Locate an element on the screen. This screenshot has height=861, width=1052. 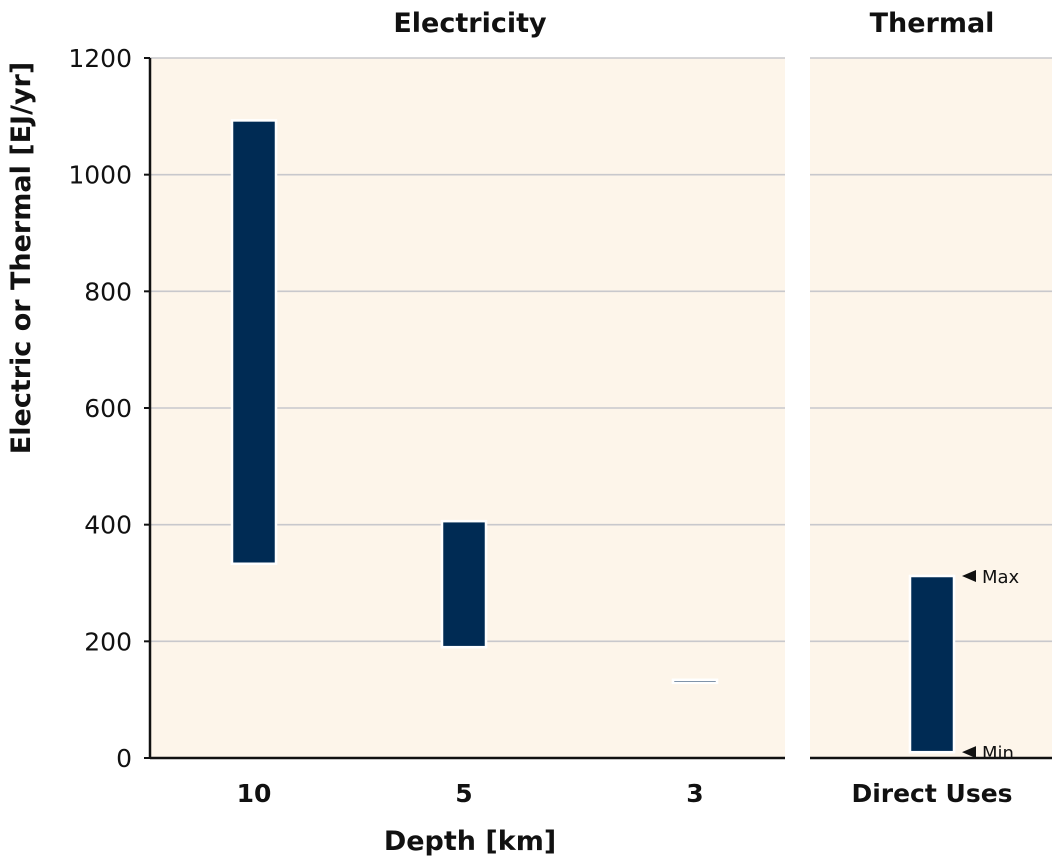
y-tick-label: 0 is located at coordinates (124, 758).